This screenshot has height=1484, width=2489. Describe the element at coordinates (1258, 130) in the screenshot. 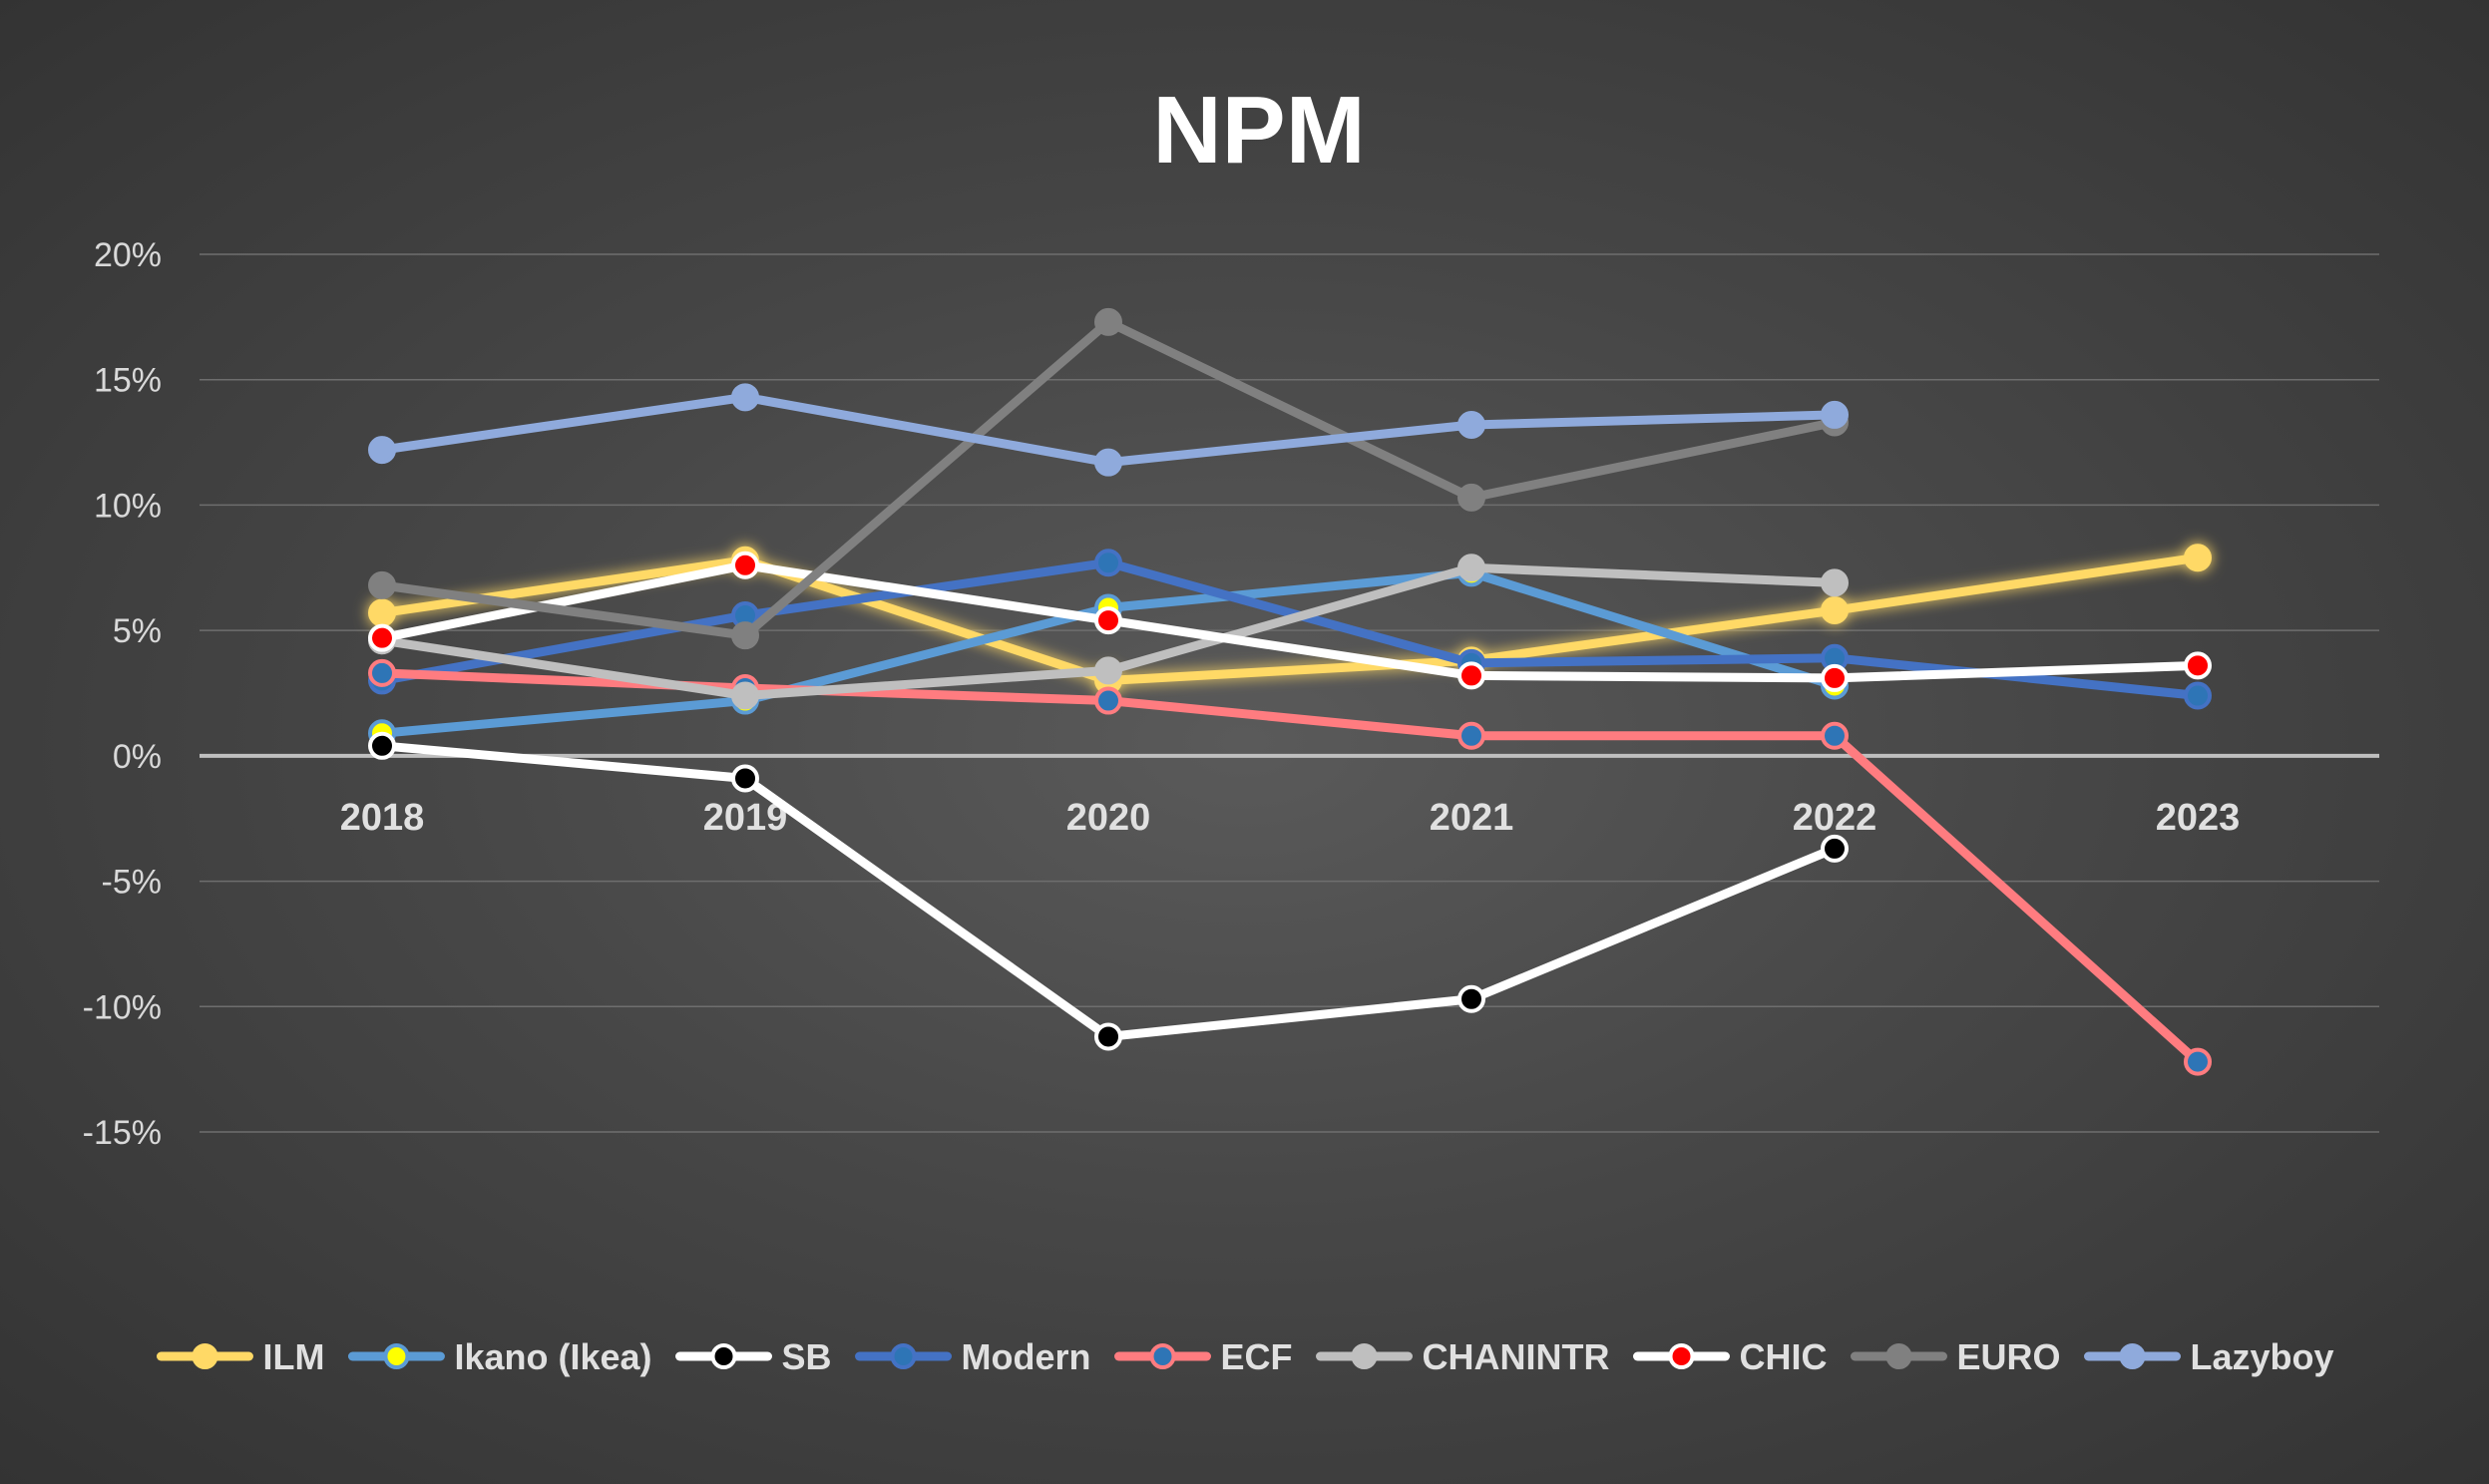

I see `chart-title: NPM` at that location.